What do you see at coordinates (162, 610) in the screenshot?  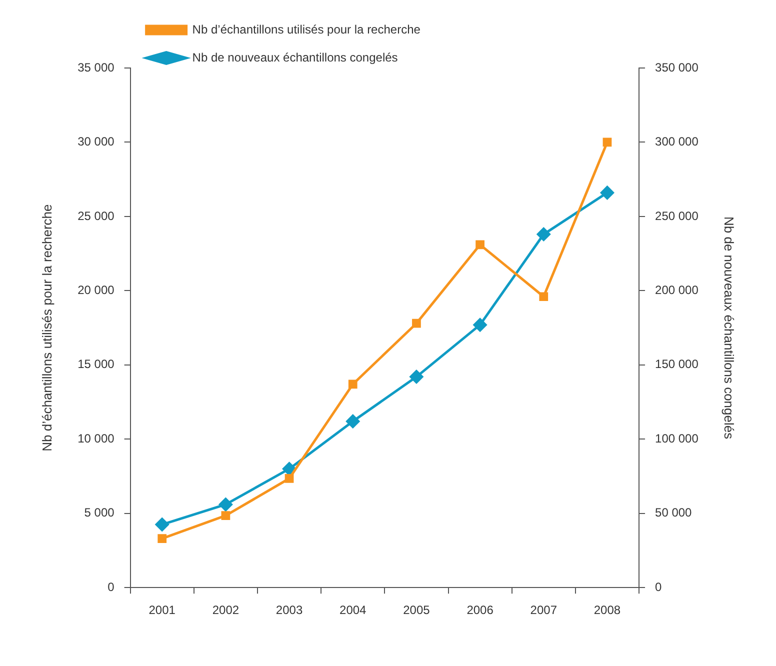 I see `x-tick-label: 2001` at bounding box center [162, 610].